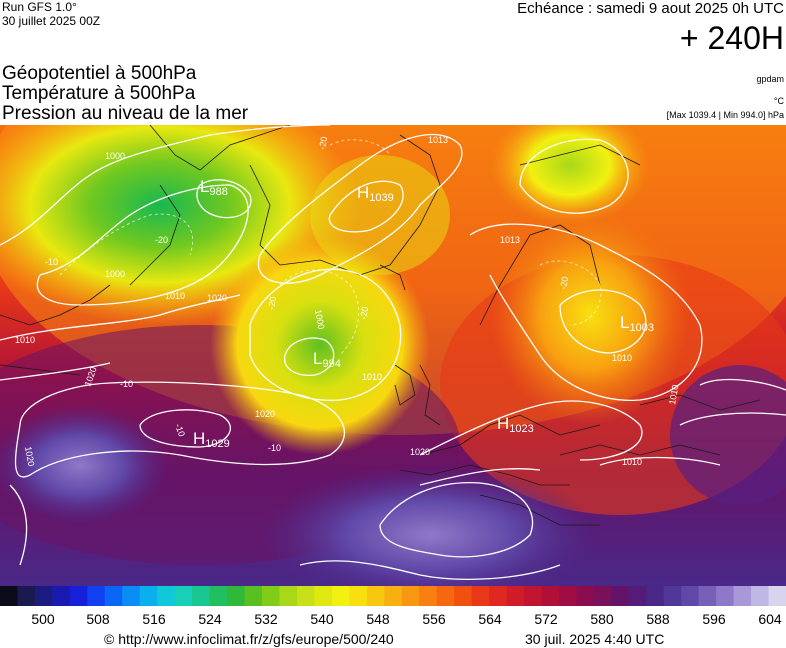 The height and width of the screenshot is (648, 786). I want to click on cold-pool-central, so click(320, 345).